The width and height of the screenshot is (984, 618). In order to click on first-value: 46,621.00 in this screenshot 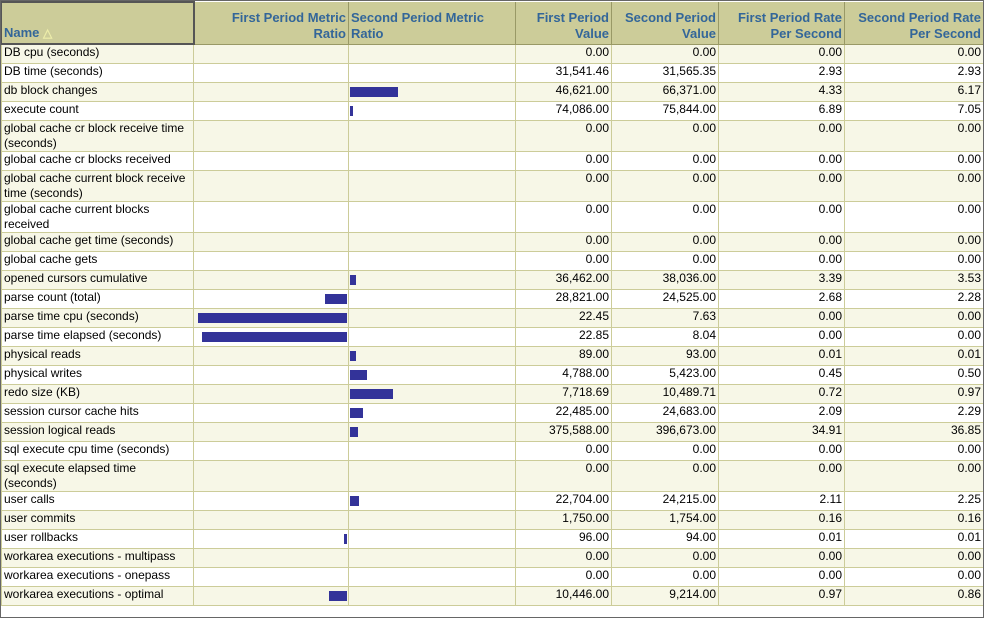, I will do `click(563, 92)`.